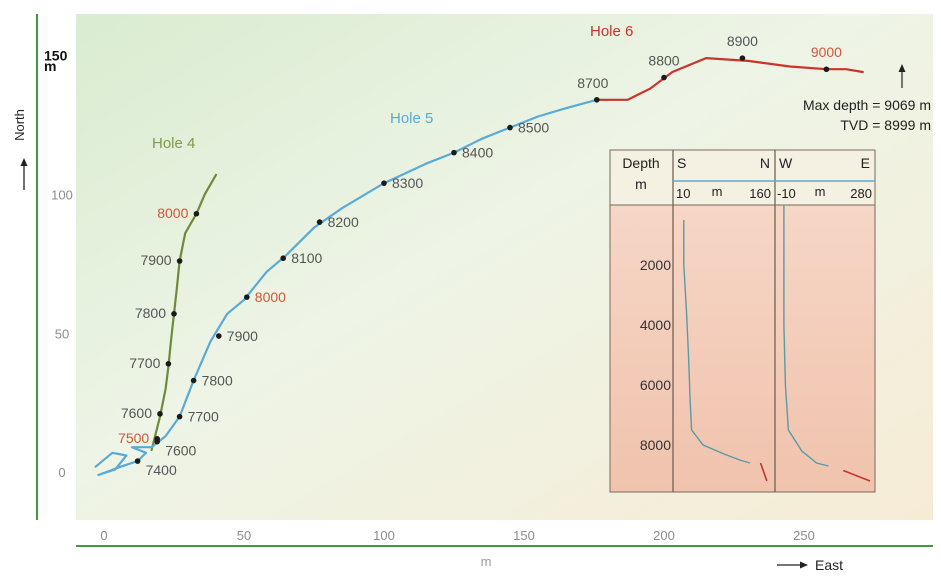  What do you see at coordinates (664, 535) in the screenshot?
I see `x-tick-label: 200` at bounding box center [664, 535].